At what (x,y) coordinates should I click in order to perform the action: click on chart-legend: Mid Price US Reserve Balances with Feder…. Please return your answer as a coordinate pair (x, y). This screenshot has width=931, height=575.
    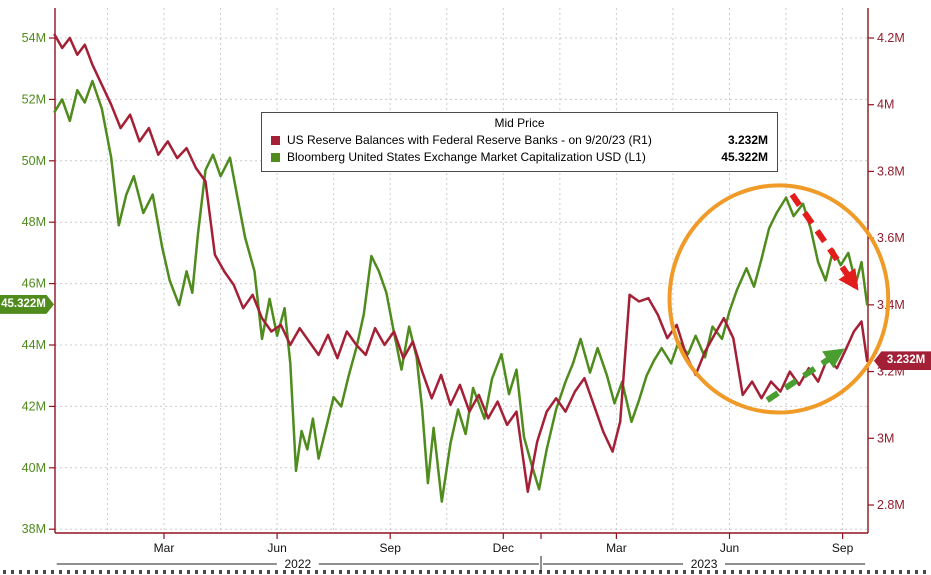
    Looking at the image, I should click on (519, 142).